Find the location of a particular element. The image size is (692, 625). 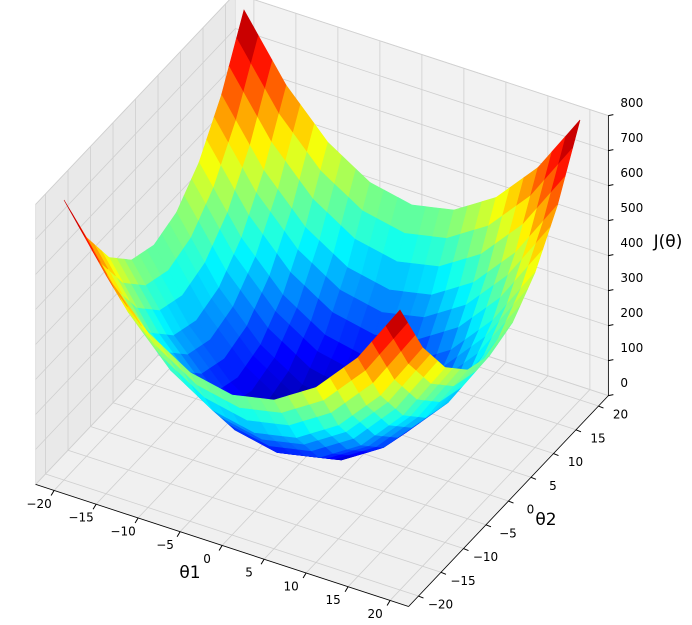

x-tick-label: 20 is located at coordinates (374, 614).